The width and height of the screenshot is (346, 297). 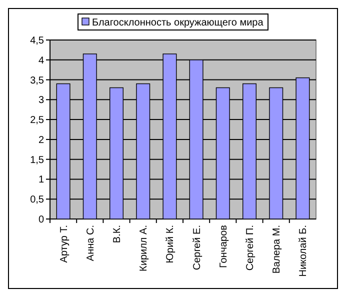 What do you see at coordinates (117, 234) in the screenshot?
I see `x-tick-label: В.К.` at bounding box center [117, 234].